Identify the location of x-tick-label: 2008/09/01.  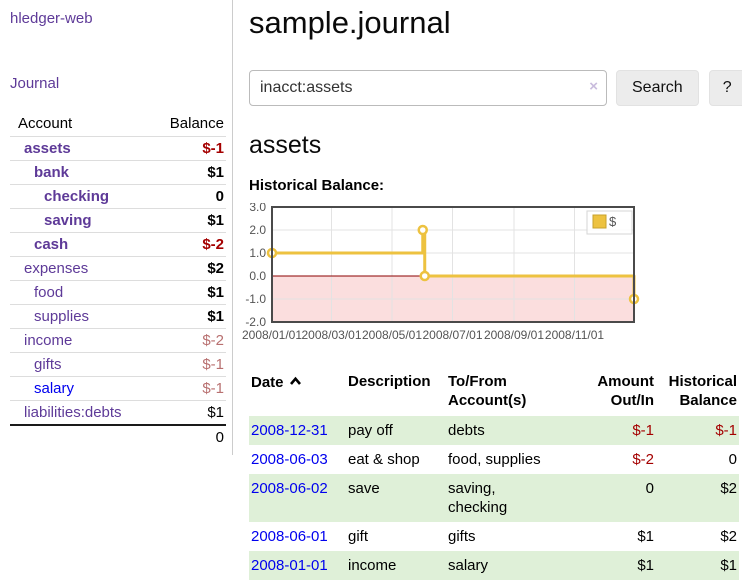
(514, 335).